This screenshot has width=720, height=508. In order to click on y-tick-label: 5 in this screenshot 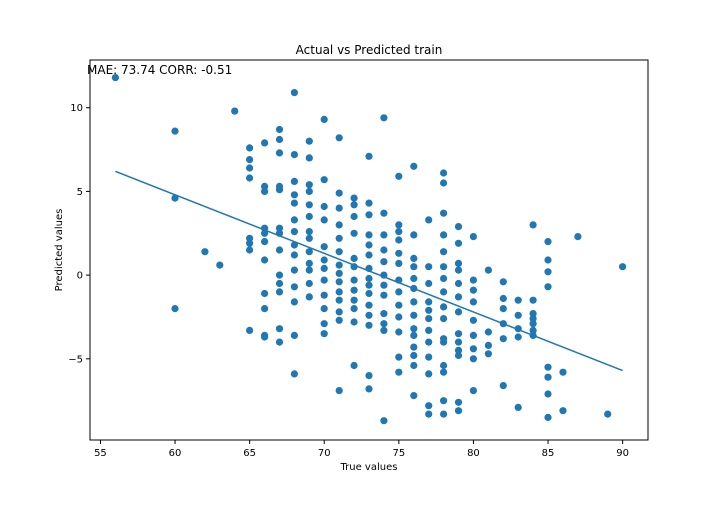, I will do `click(80, 192)`.